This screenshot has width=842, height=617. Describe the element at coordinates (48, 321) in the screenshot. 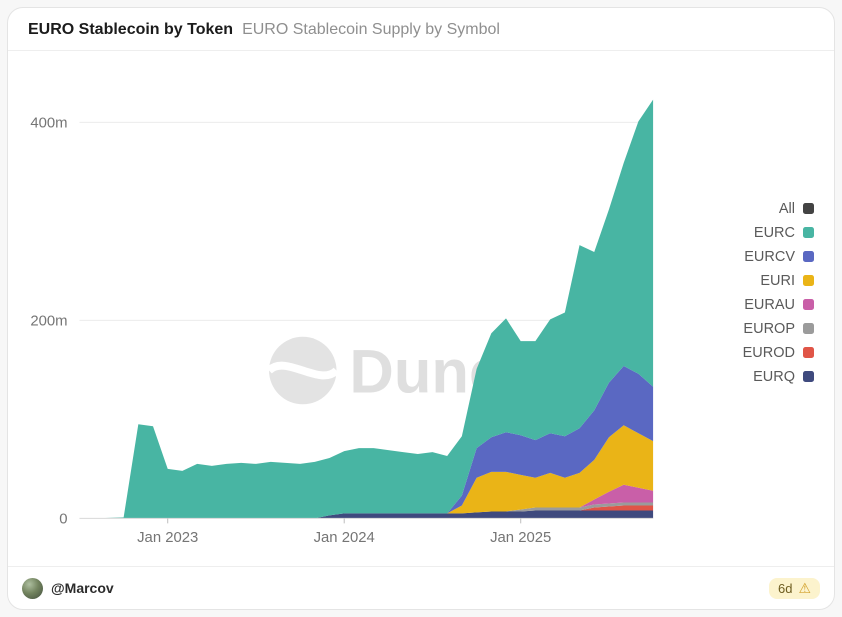

I see `y-axis-tick-label: 200m` at that location.